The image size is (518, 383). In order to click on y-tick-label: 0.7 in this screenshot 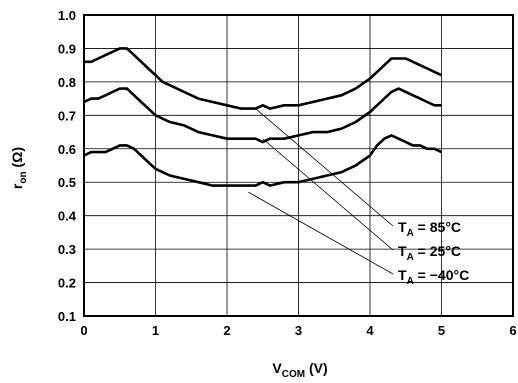, I will do `click(67, 115)`.